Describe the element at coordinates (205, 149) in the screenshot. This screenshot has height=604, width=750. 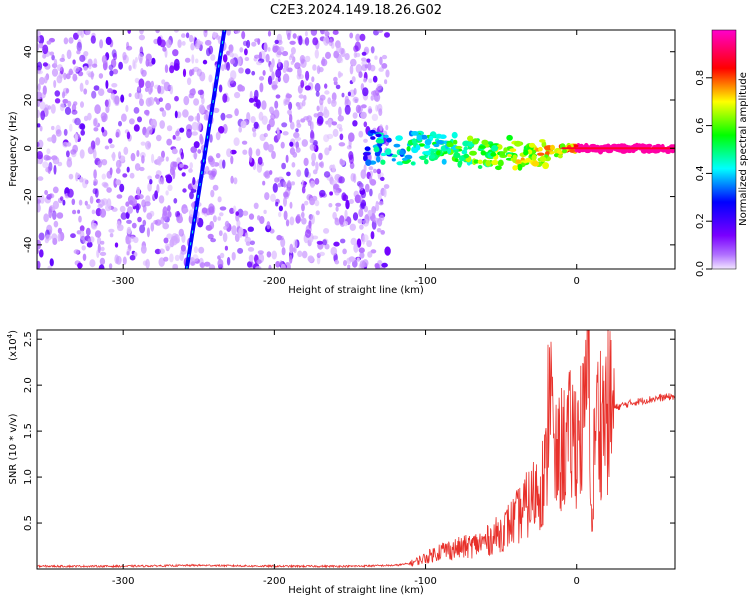
I see `heatmap-streak-core` at that location.